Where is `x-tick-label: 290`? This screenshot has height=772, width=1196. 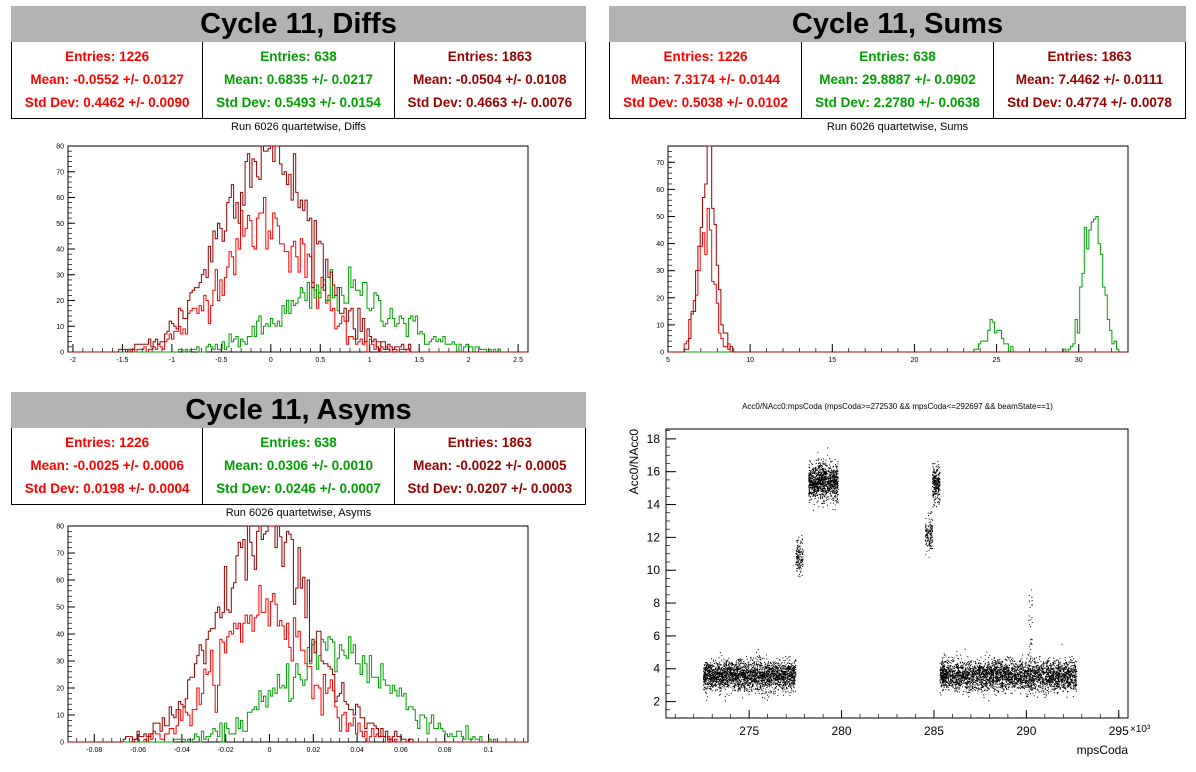 x-tick-label: 290 is located at coordinates (1026, 731).